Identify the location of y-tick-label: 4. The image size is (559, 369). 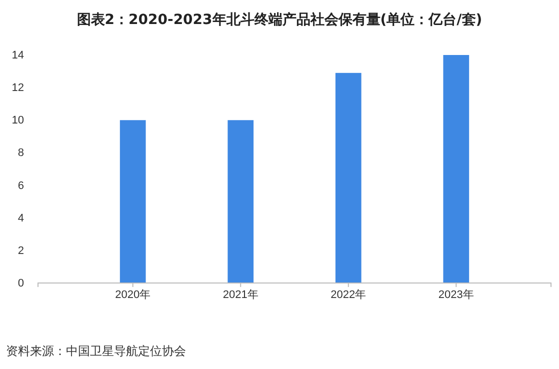
(21, 218).